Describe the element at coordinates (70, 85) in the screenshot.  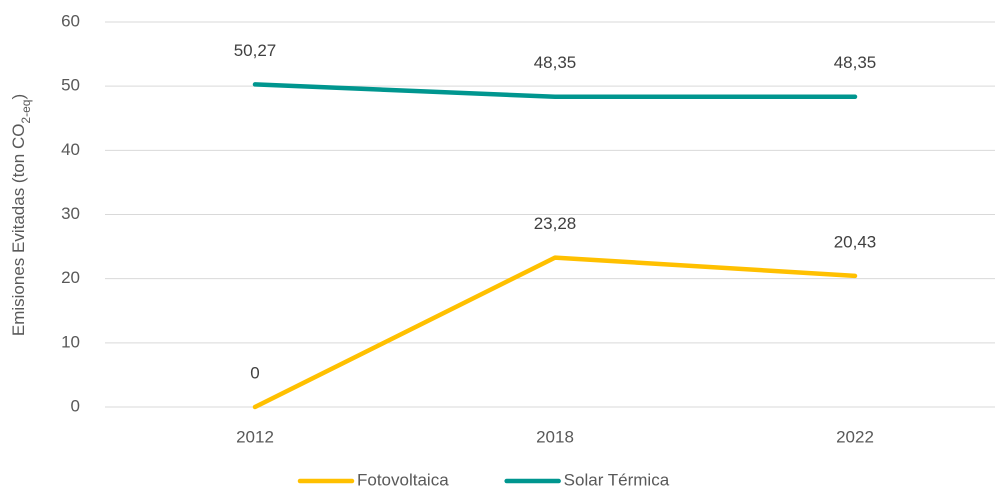
I see `y-tick-label: 50` at that location.